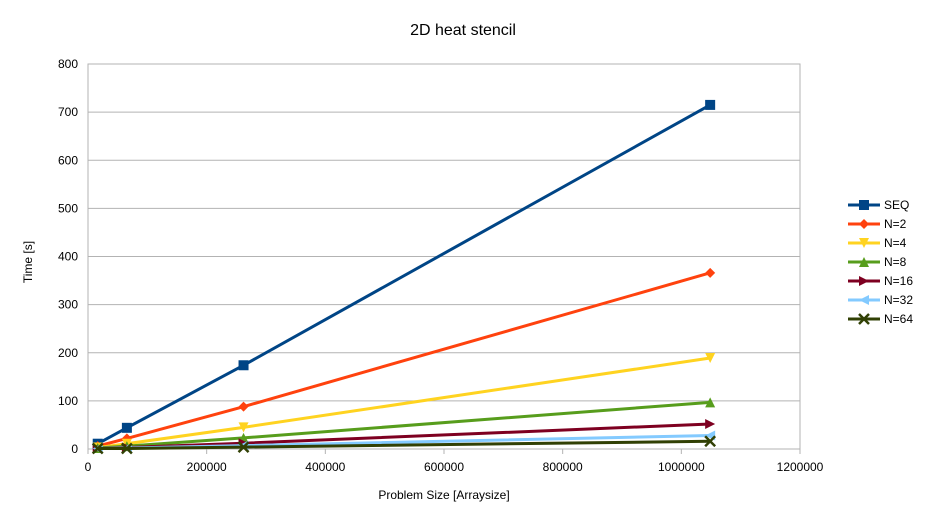  I want to click on y-tick-label: 300, so click(68, 305).